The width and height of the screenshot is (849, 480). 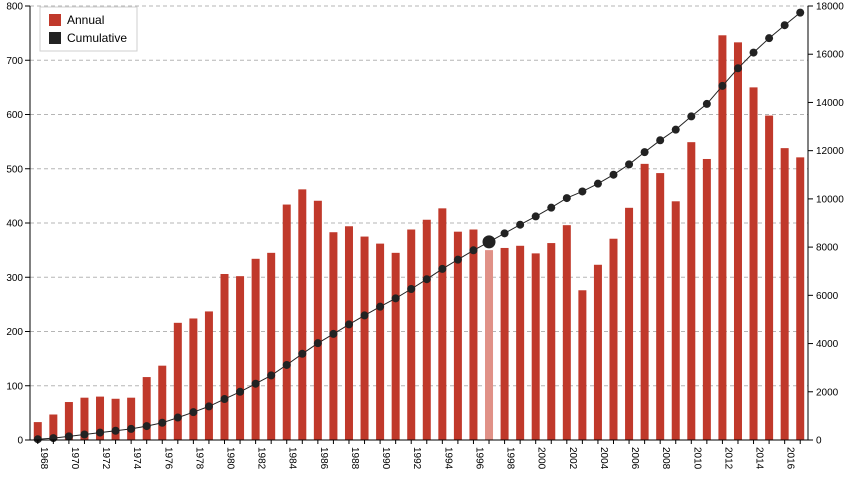 I want to click on x-tick-label: 2008, so click(x=665, y=458).